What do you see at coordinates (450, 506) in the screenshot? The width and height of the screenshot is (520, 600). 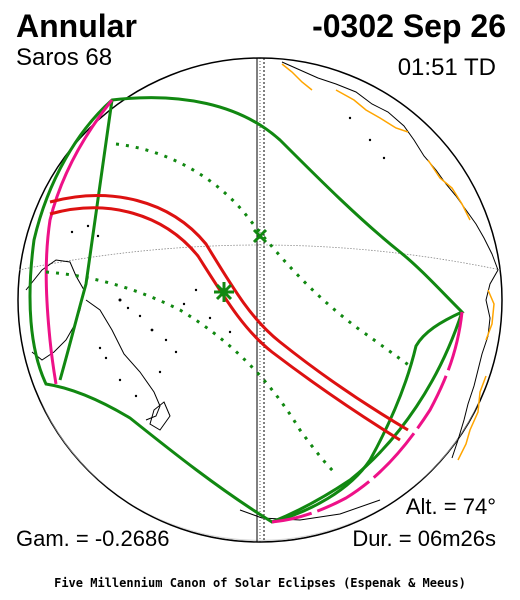 I see `altitude-label: Alt. = 74°` at bounding box center [450, 506].